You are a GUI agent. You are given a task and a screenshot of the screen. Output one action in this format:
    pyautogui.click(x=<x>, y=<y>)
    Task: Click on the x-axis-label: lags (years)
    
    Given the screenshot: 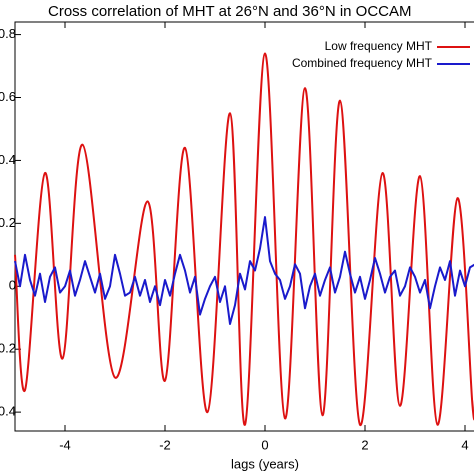 What is the action you would take?
    pyautogui.click(x=265, y=463)
    